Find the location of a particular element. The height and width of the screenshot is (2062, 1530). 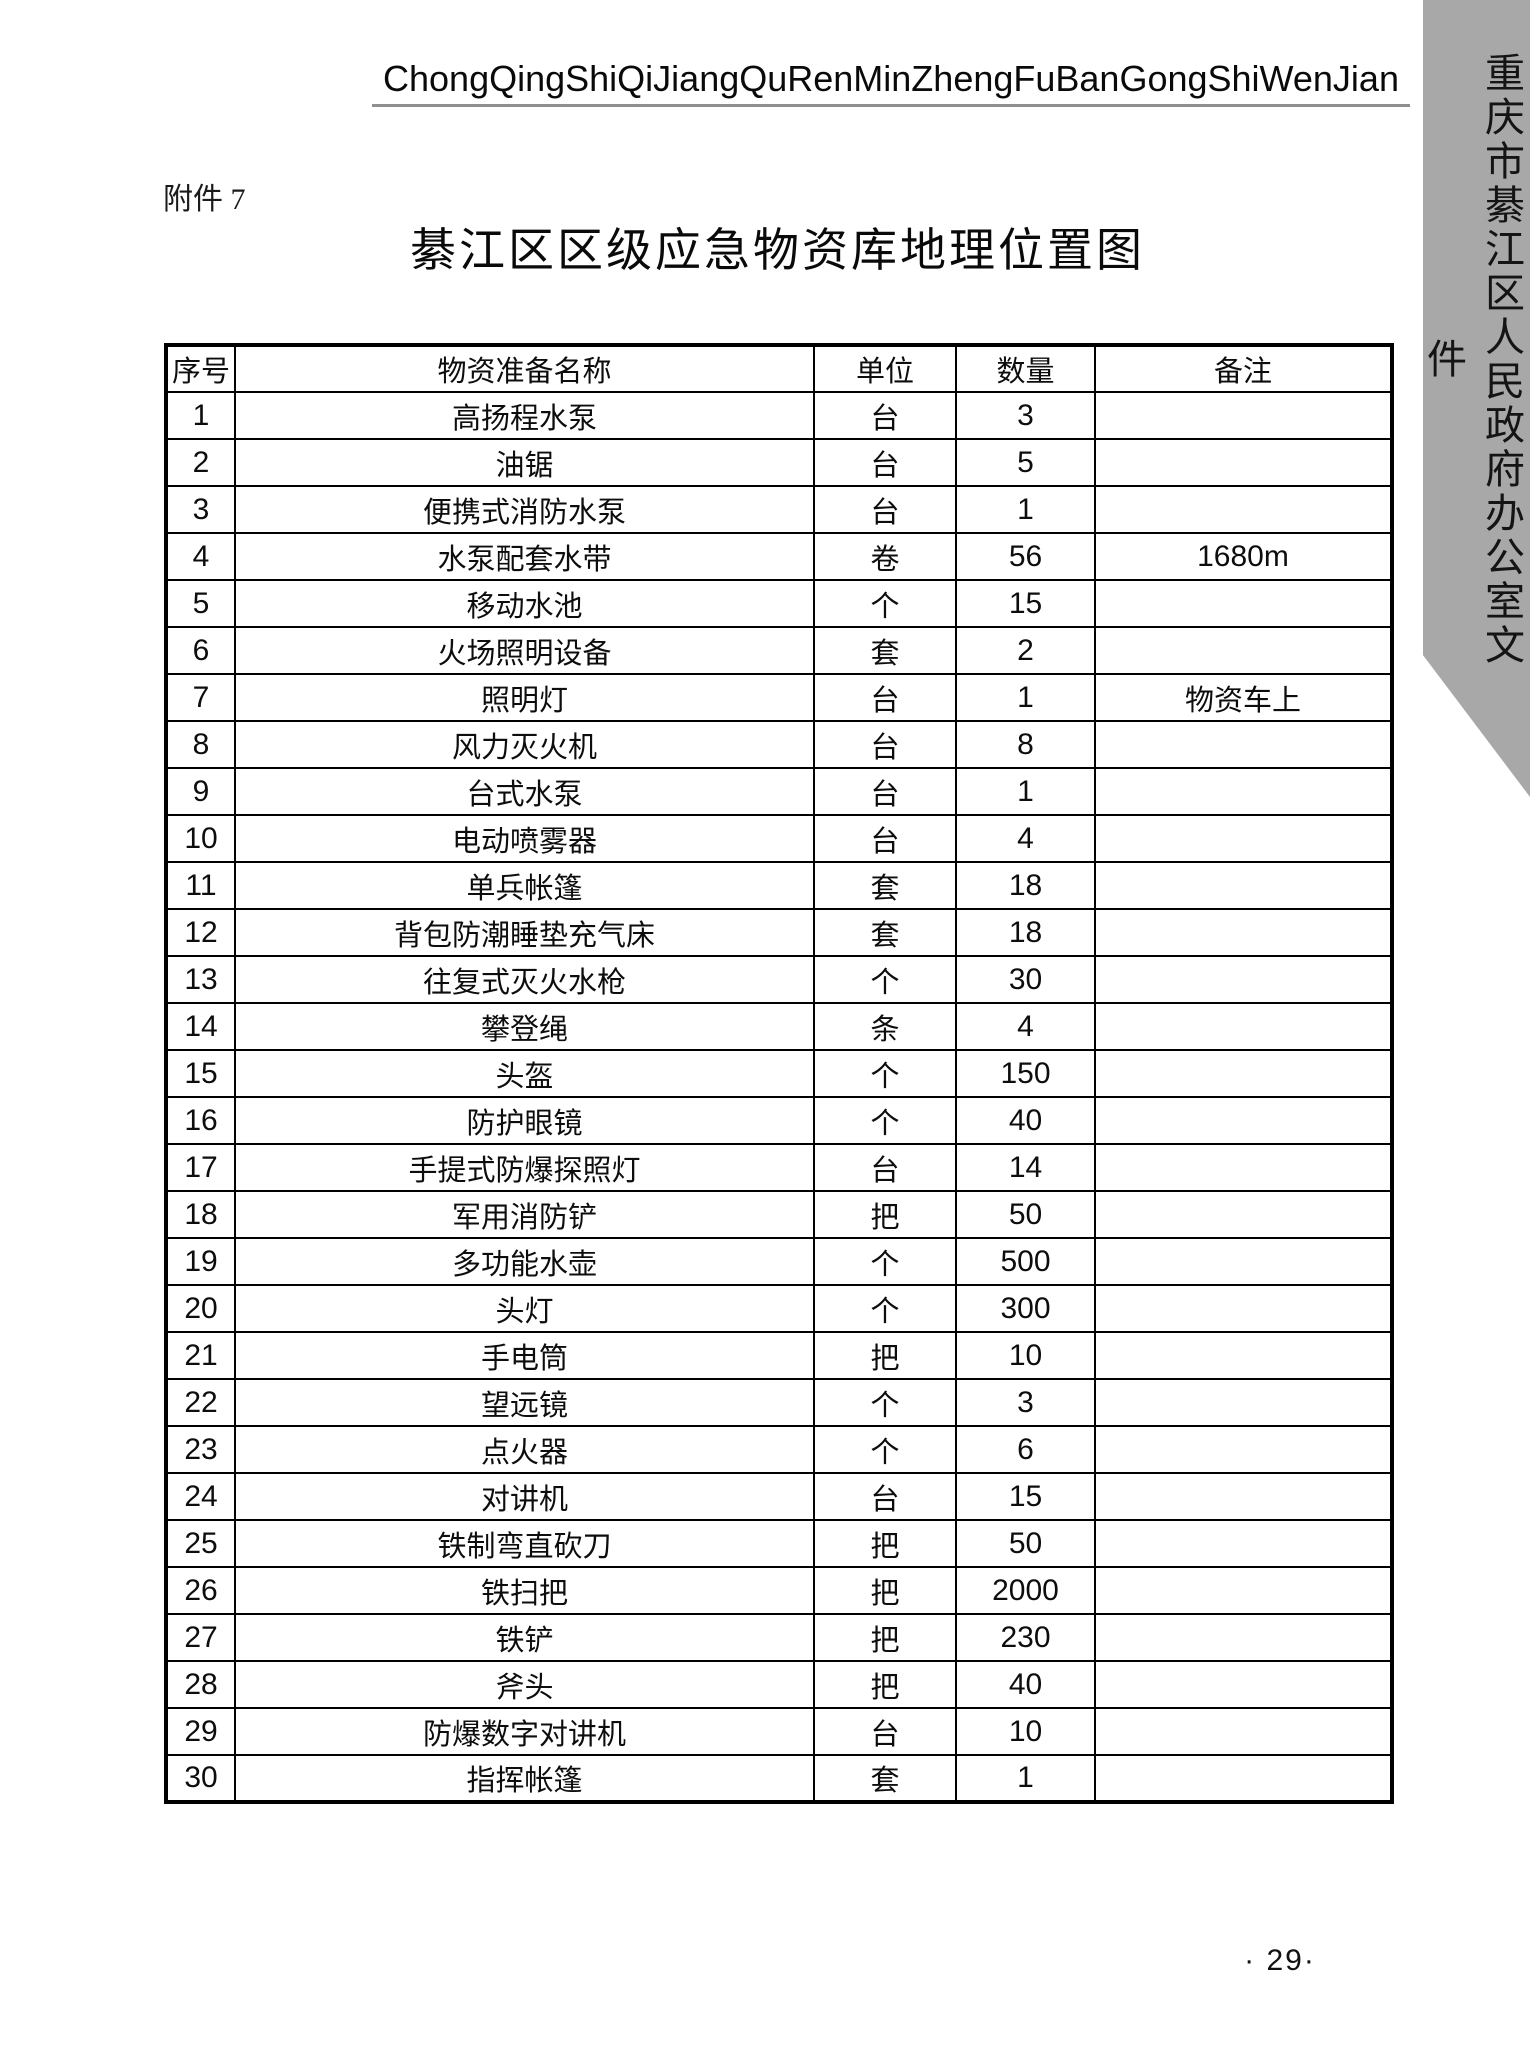

column-header: 数量 is located at coordinates (1025, 368).